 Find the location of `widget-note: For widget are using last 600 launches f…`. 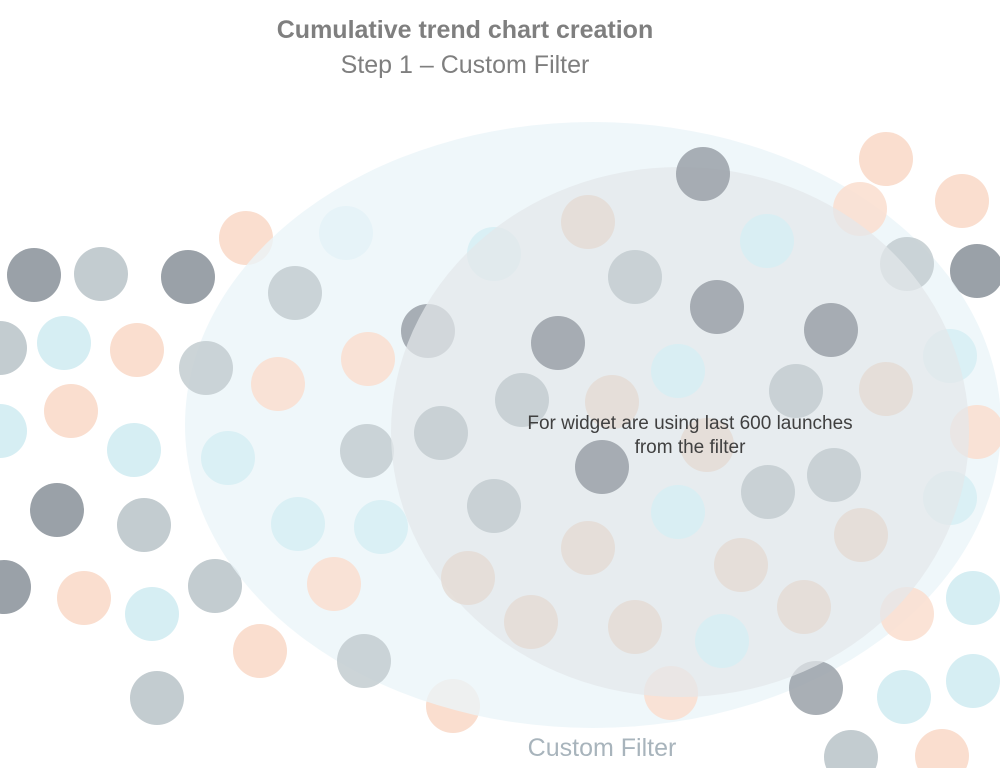

widget-note: For widget are using last 600 launches f… is located at coordinates (690, 436).